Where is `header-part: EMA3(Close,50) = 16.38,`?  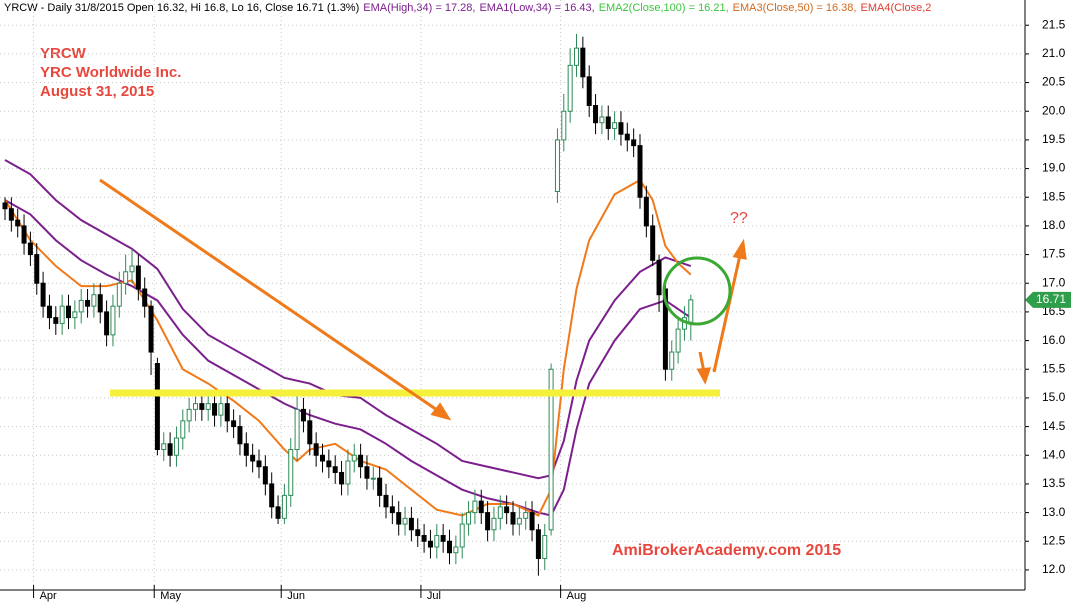 header-part: EMA3(Close,50) = 16.38, is located at coordinates (795, 8).